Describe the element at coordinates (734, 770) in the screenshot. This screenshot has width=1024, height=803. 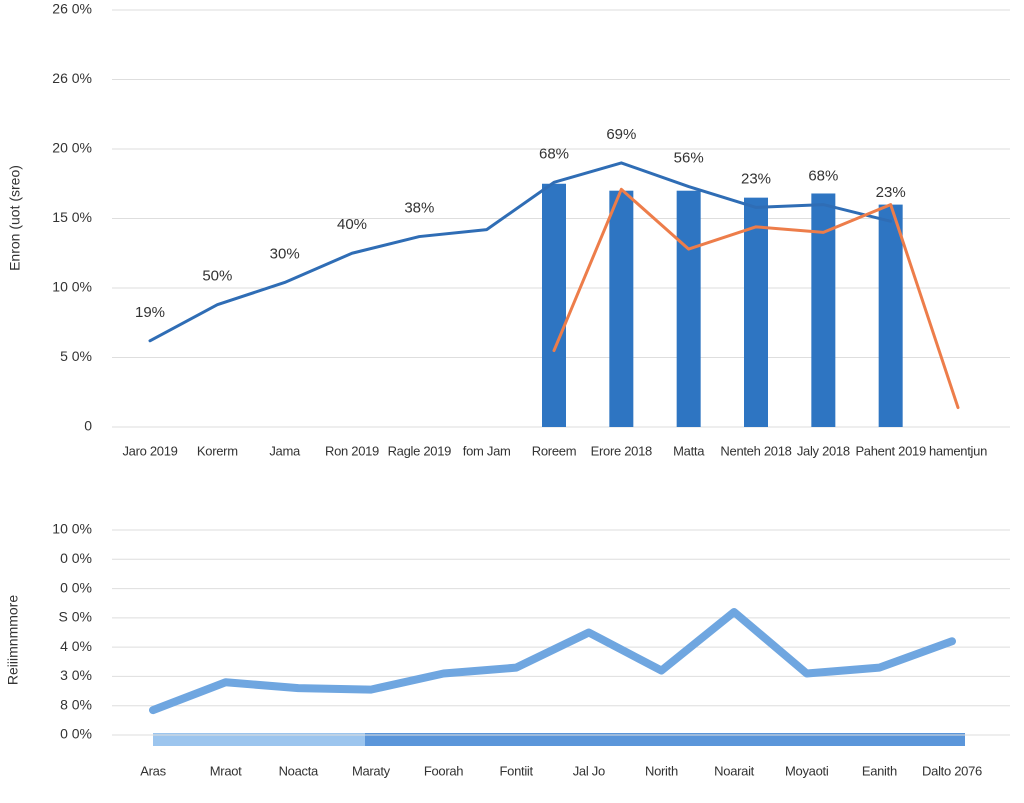
I see `x-tick-label: Noarait` at that location.